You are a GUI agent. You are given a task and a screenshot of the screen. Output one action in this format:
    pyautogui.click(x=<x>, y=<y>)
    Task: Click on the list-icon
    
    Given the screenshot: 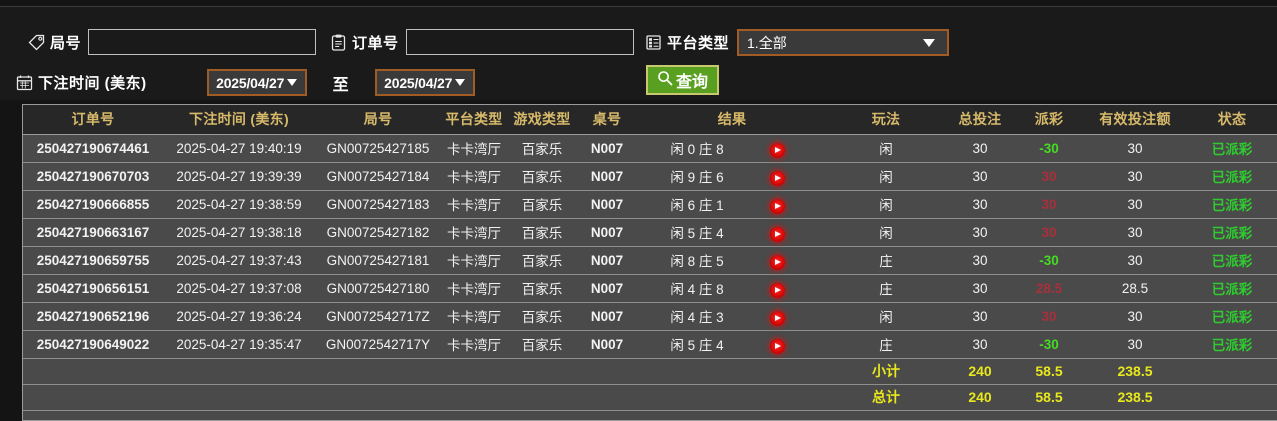 What is the action you would take?
    pyautogui.click(x=653, y=42)
    